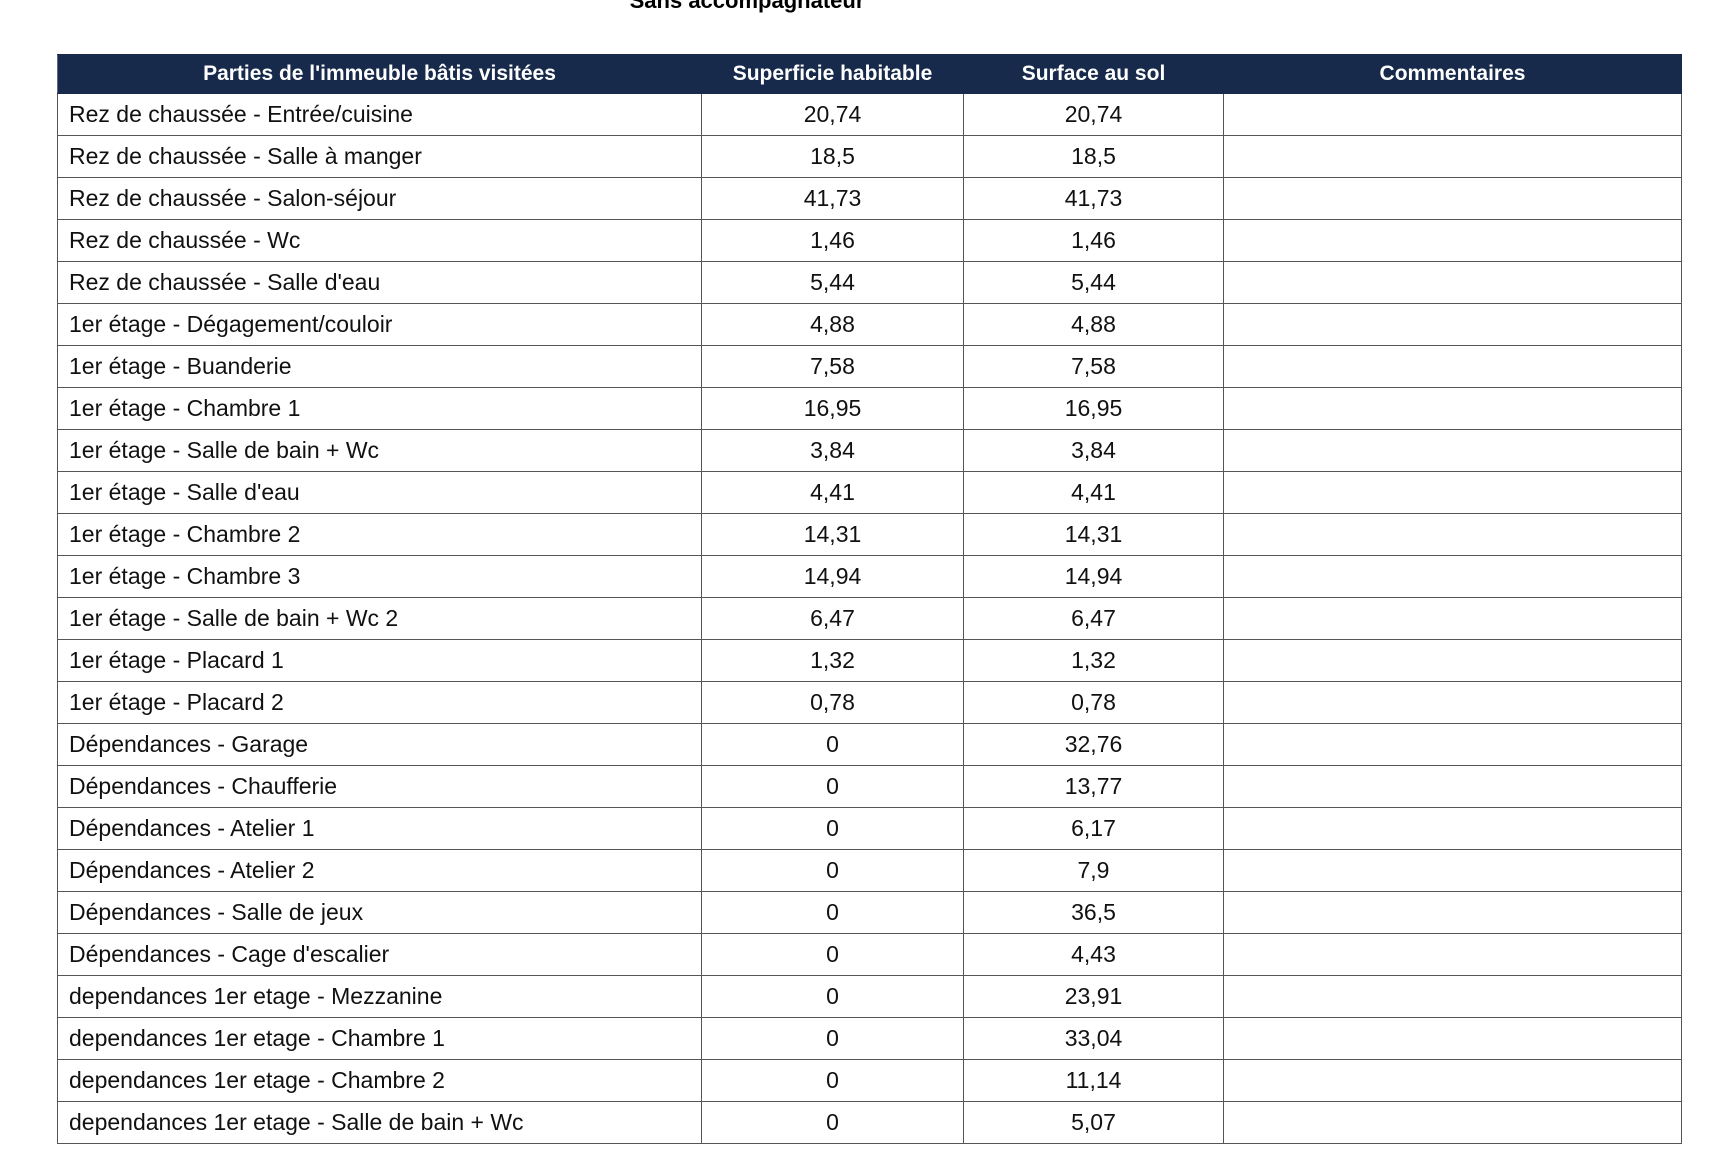 The width and height of the screenshot is (1714, 1166). Describe the element at coordinates (832, 618) in the screenshot. I see `area-value: 6,47` at that location.